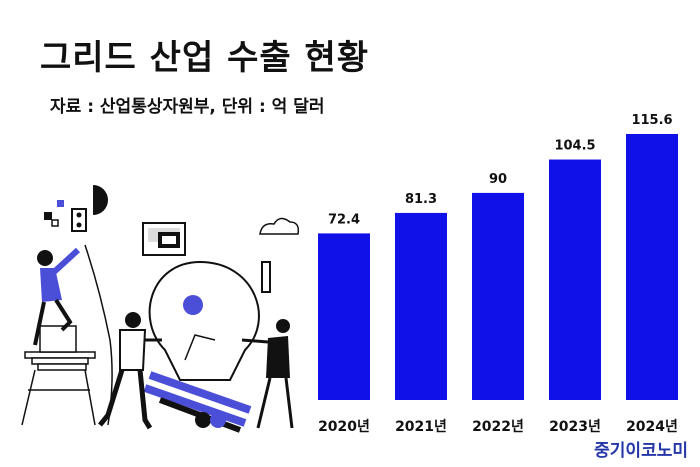 The height and width of the screenshot is (467, 700). What do you see at coordinates (421, 199) in the screenshot?
I see `value-label: 81.3` at bounding box center [421, 199].